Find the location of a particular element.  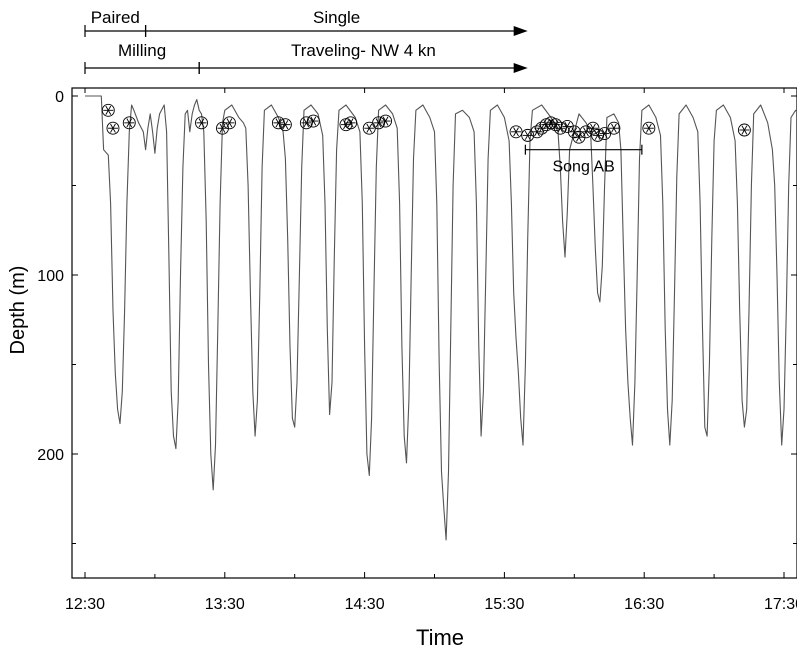

bracket-label: Milling is located at coordinates (142, 50).